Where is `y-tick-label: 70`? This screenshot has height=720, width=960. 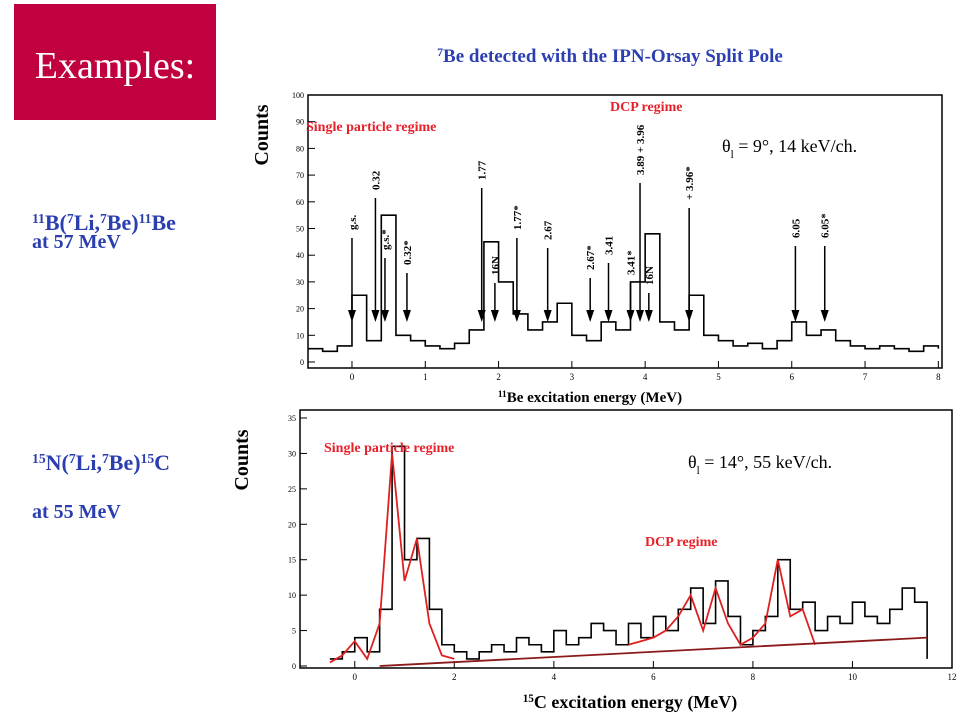 y-tick-label: 70 is located at coordinates (300, 175).